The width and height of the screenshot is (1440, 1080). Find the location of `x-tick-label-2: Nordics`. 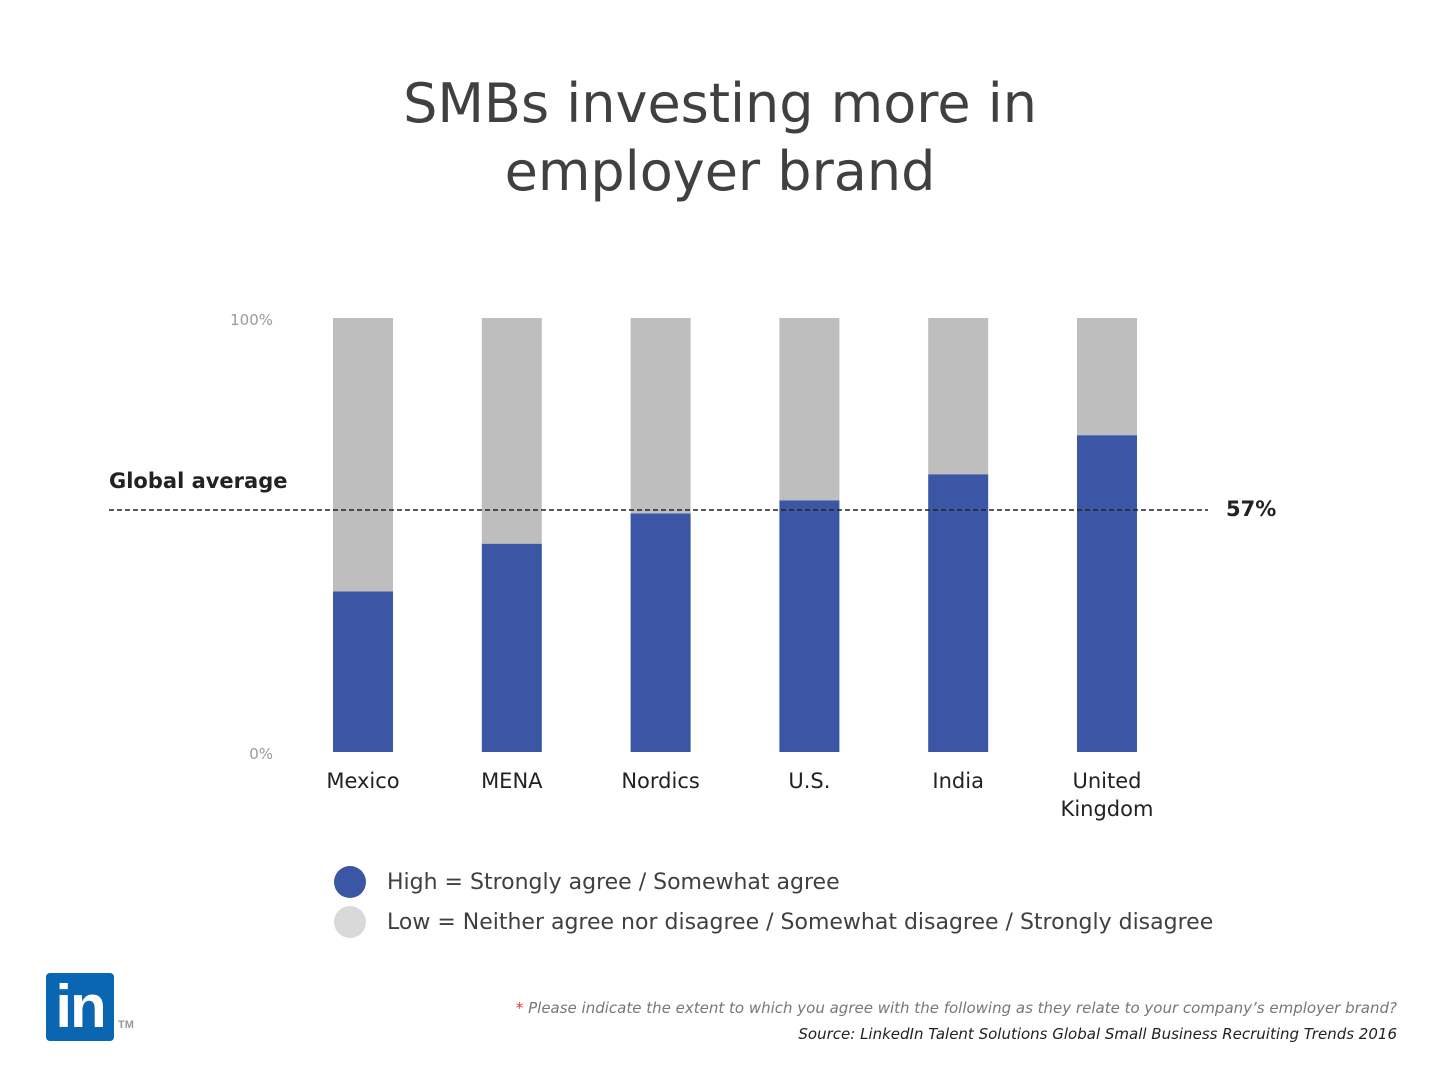

x-tick-label-2: Nordics is located at coordinates (660, 781).